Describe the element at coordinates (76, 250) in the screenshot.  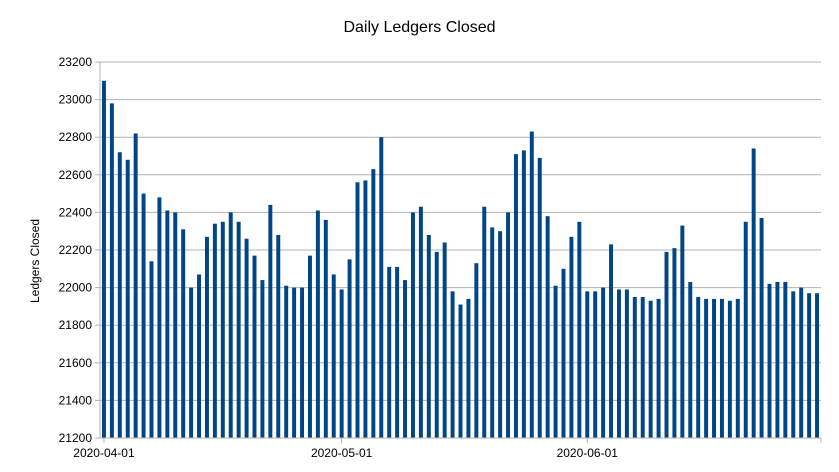
I see `y-tick-label: 22200` at that location.